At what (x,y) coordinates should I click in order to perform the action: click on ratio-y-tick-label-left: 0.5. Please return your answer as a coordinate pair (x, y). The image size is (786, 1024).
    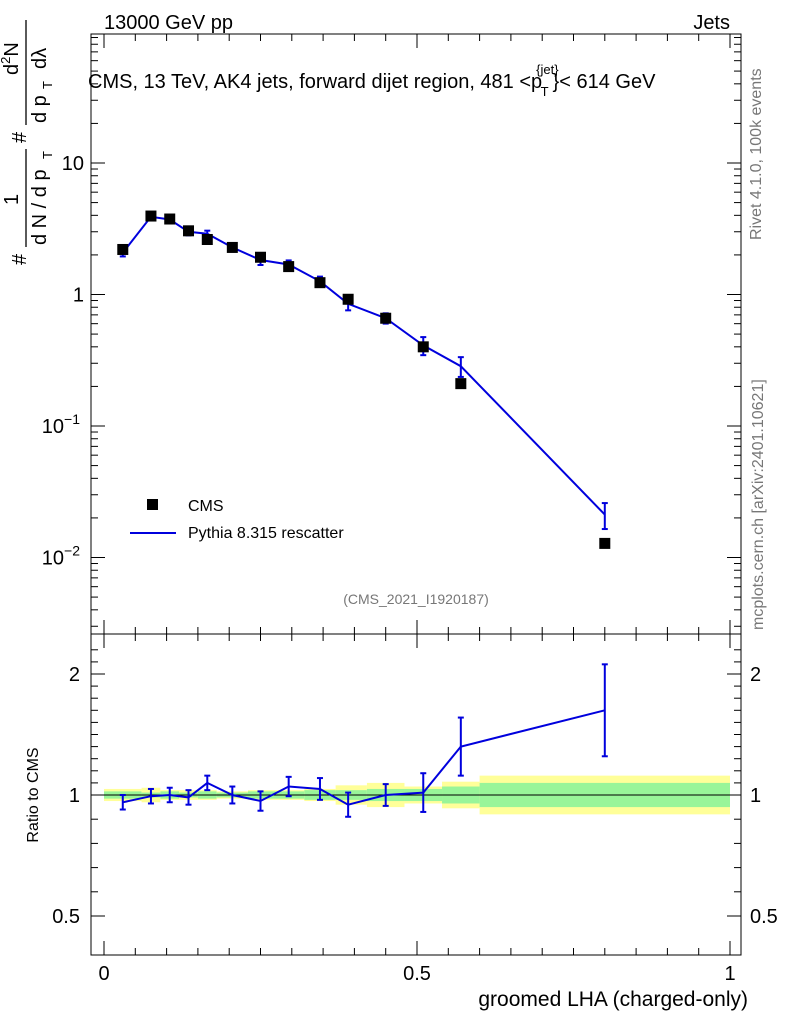
    Looking at the image, I should click on (66, 917).